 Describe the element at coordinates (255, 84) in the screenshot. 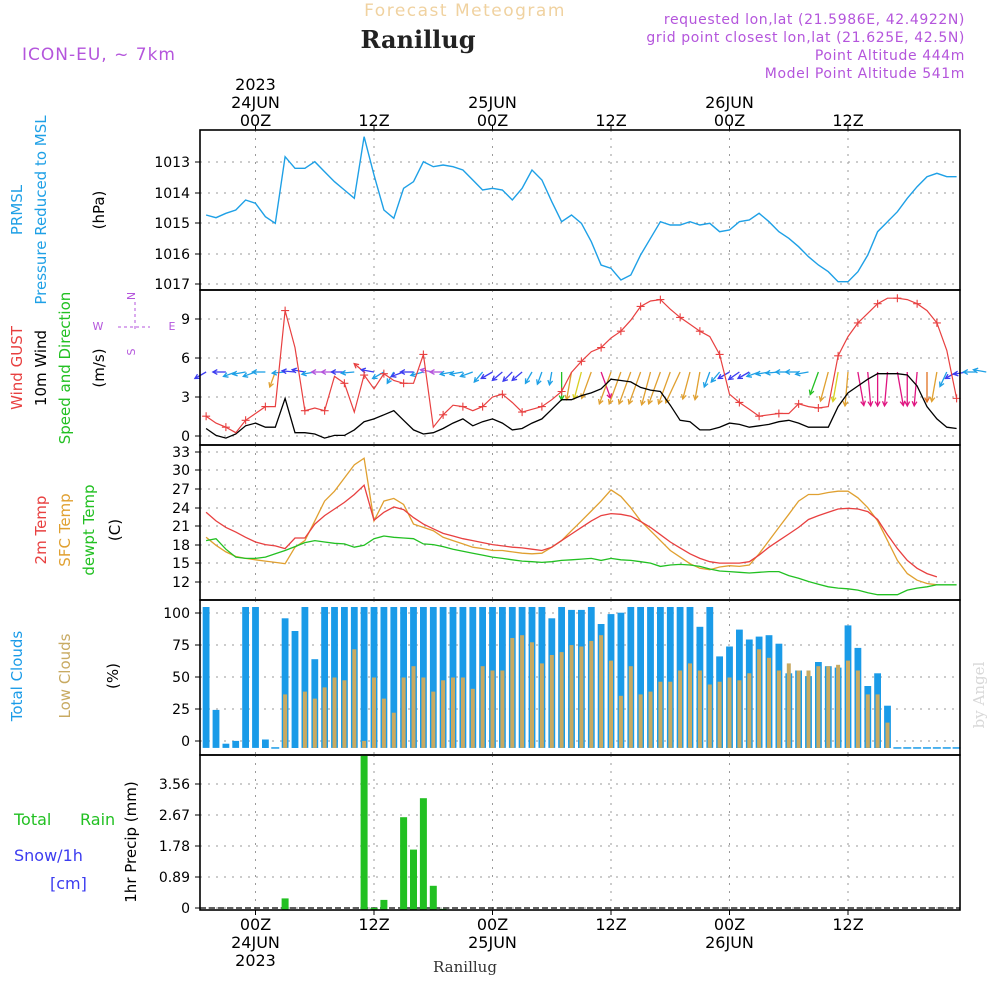

I see `top-time-label: 2023` at that location.